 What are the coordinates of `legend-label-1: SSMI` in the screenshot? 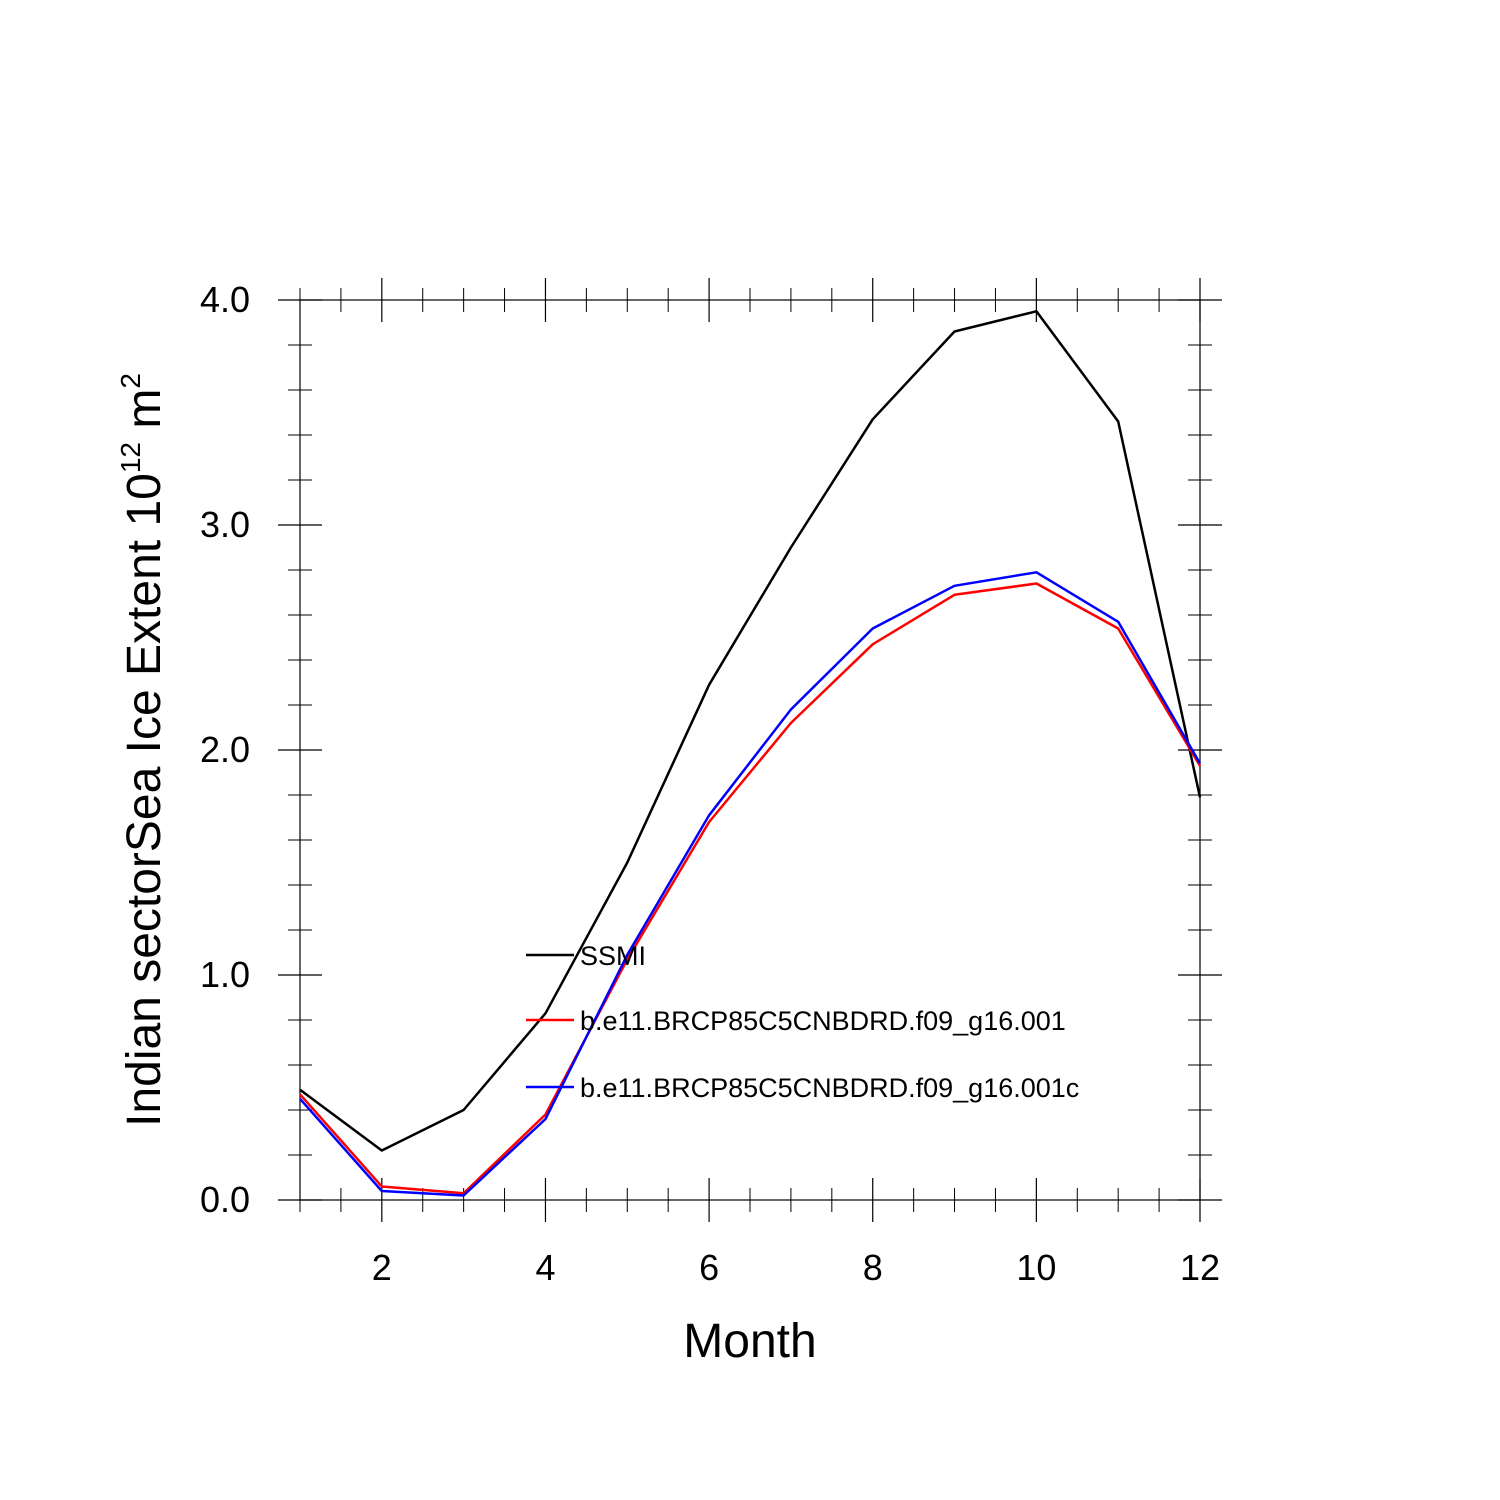 It's located at (613, 956).